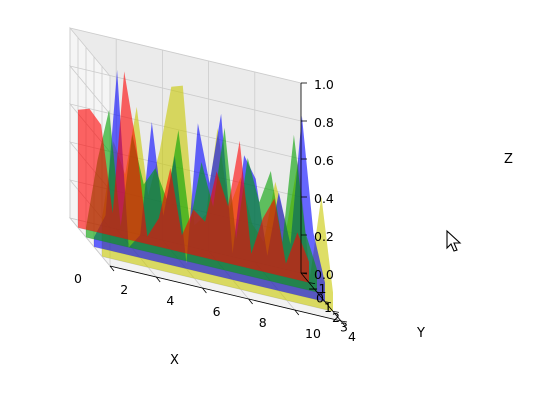  Describe the element at coordinates (454, 240) in the screenshot. I see `cursor-pointer-icon` at that location.